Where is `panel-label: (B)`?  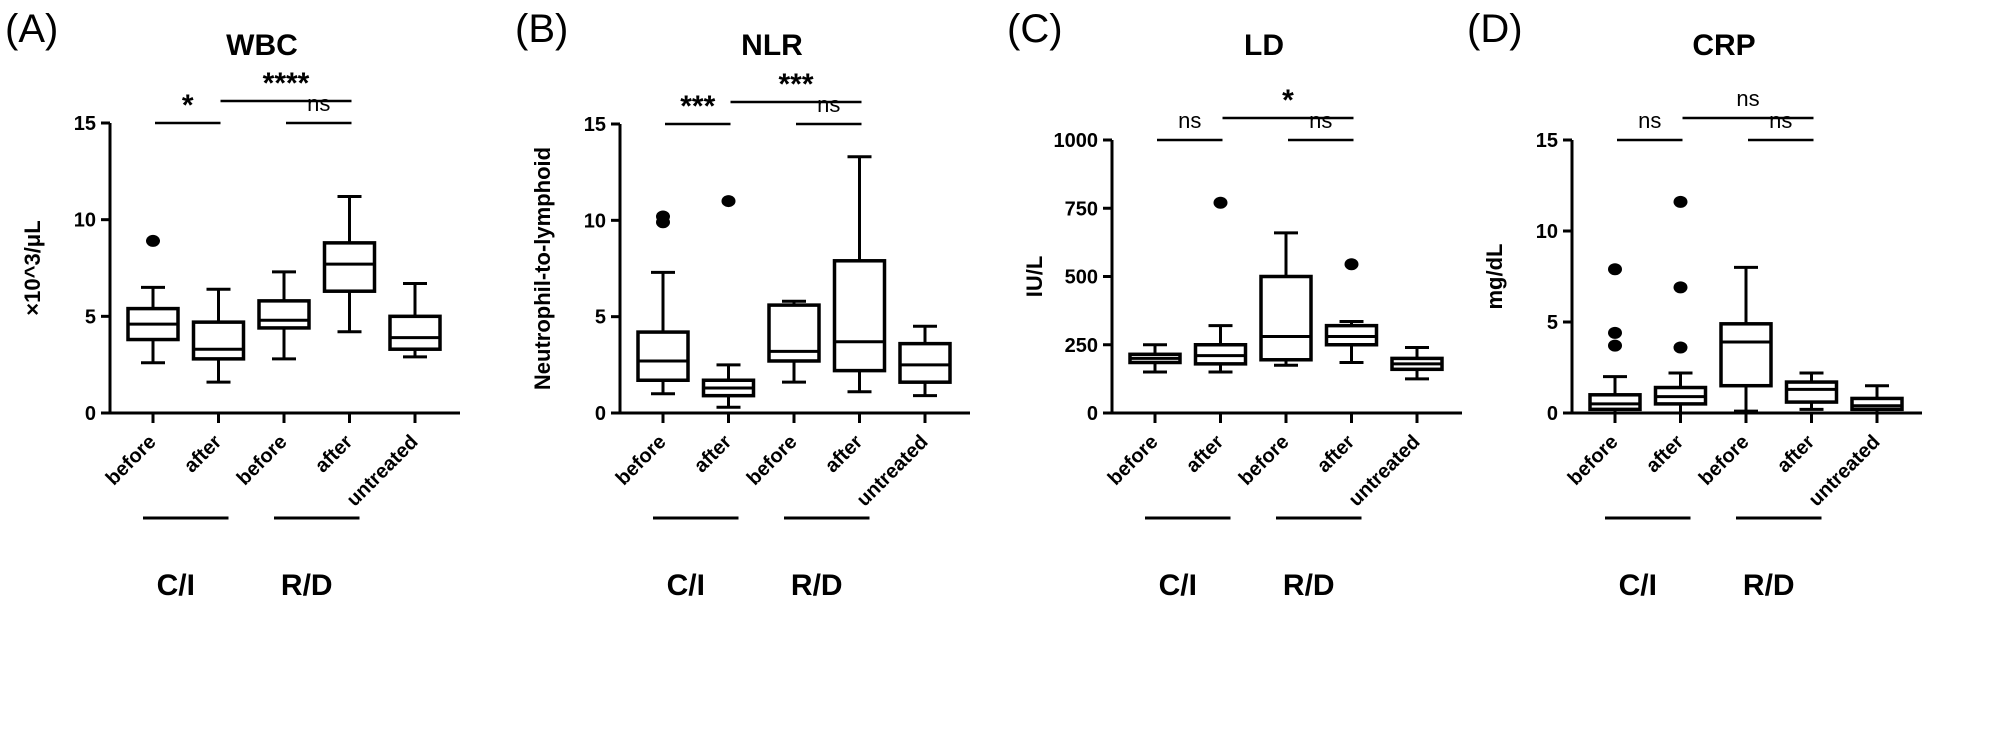
panel-label: (B) is located at coordinates (541, 29).